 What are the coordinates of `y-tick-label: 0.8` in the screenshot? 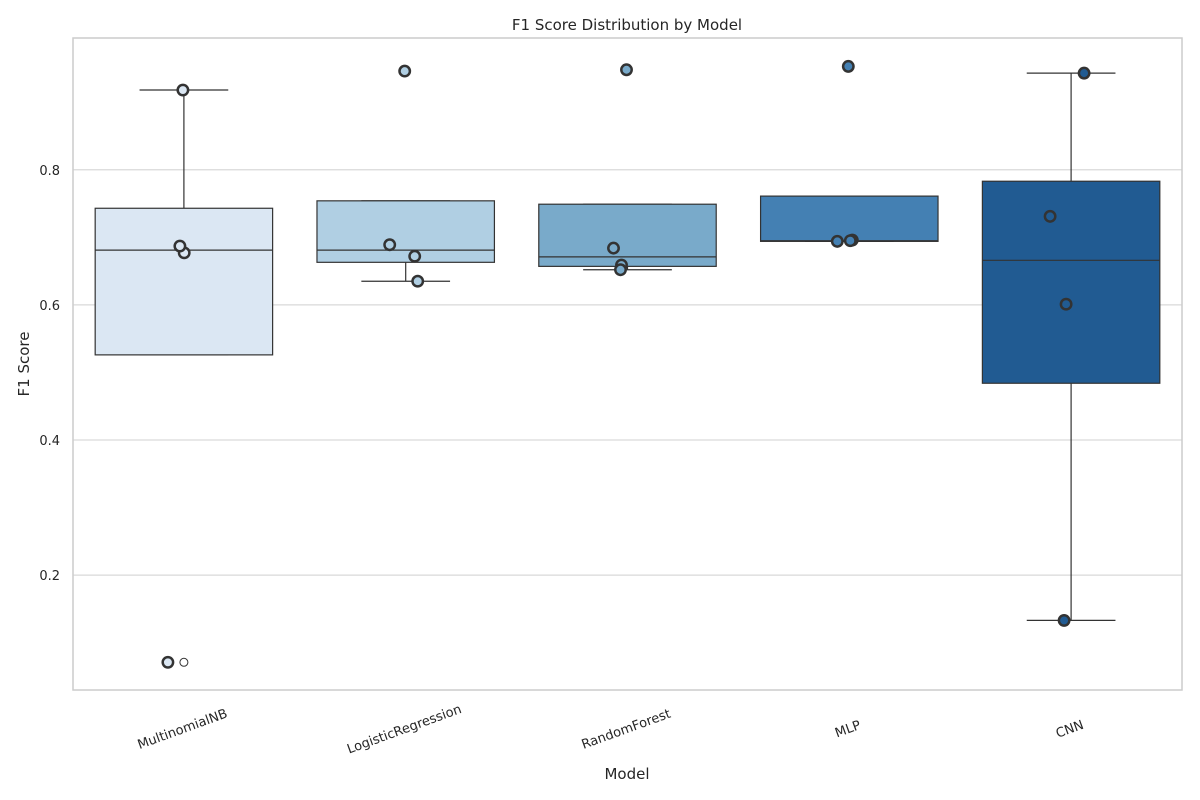 It's located at (49, 171).